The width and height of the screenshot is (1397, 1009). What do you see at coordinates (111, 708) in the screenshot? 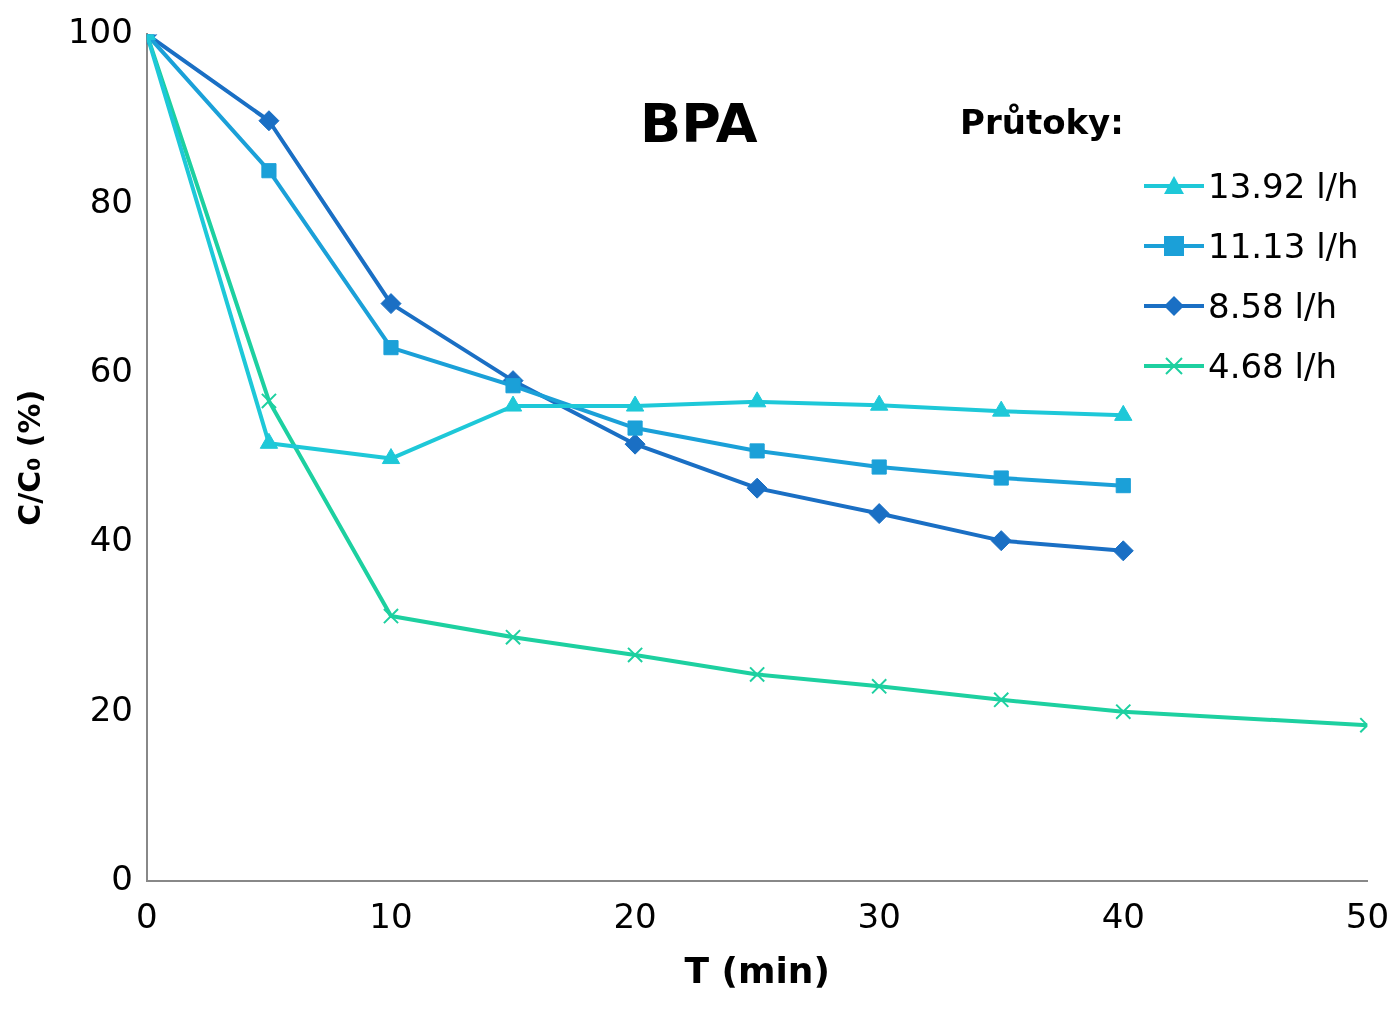
I see `y-tick-label: 20` at bounding box center [111, 708].